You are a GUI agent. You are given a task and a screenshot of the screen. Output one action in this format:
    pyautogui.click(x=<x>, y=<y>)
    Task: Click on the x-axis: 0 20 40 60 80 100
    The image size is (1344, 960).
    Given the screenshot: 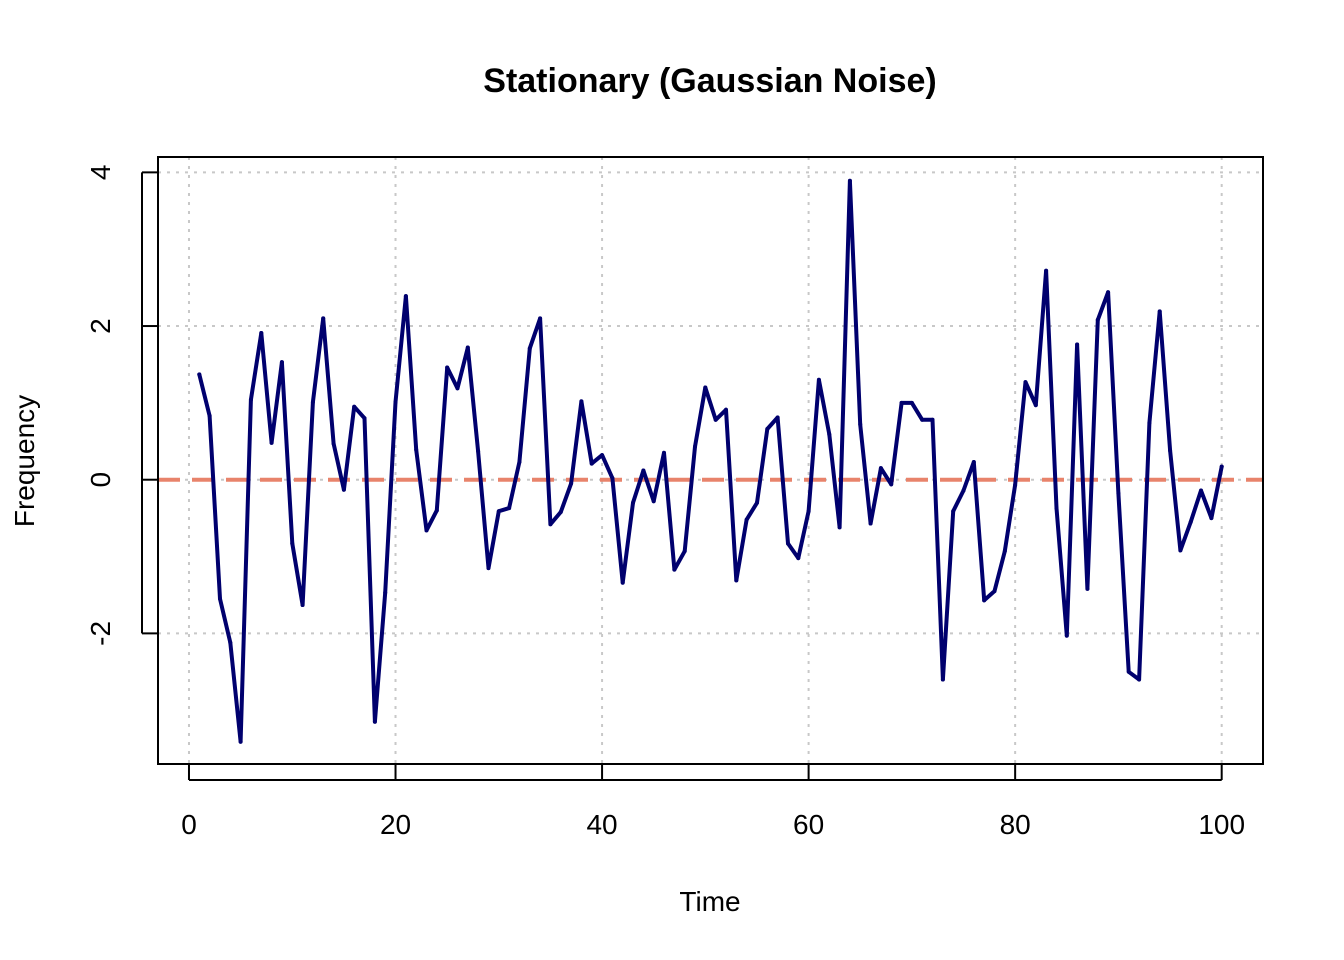 What is the action you would take?
    pyautogui.click(x=713, y=802)
    